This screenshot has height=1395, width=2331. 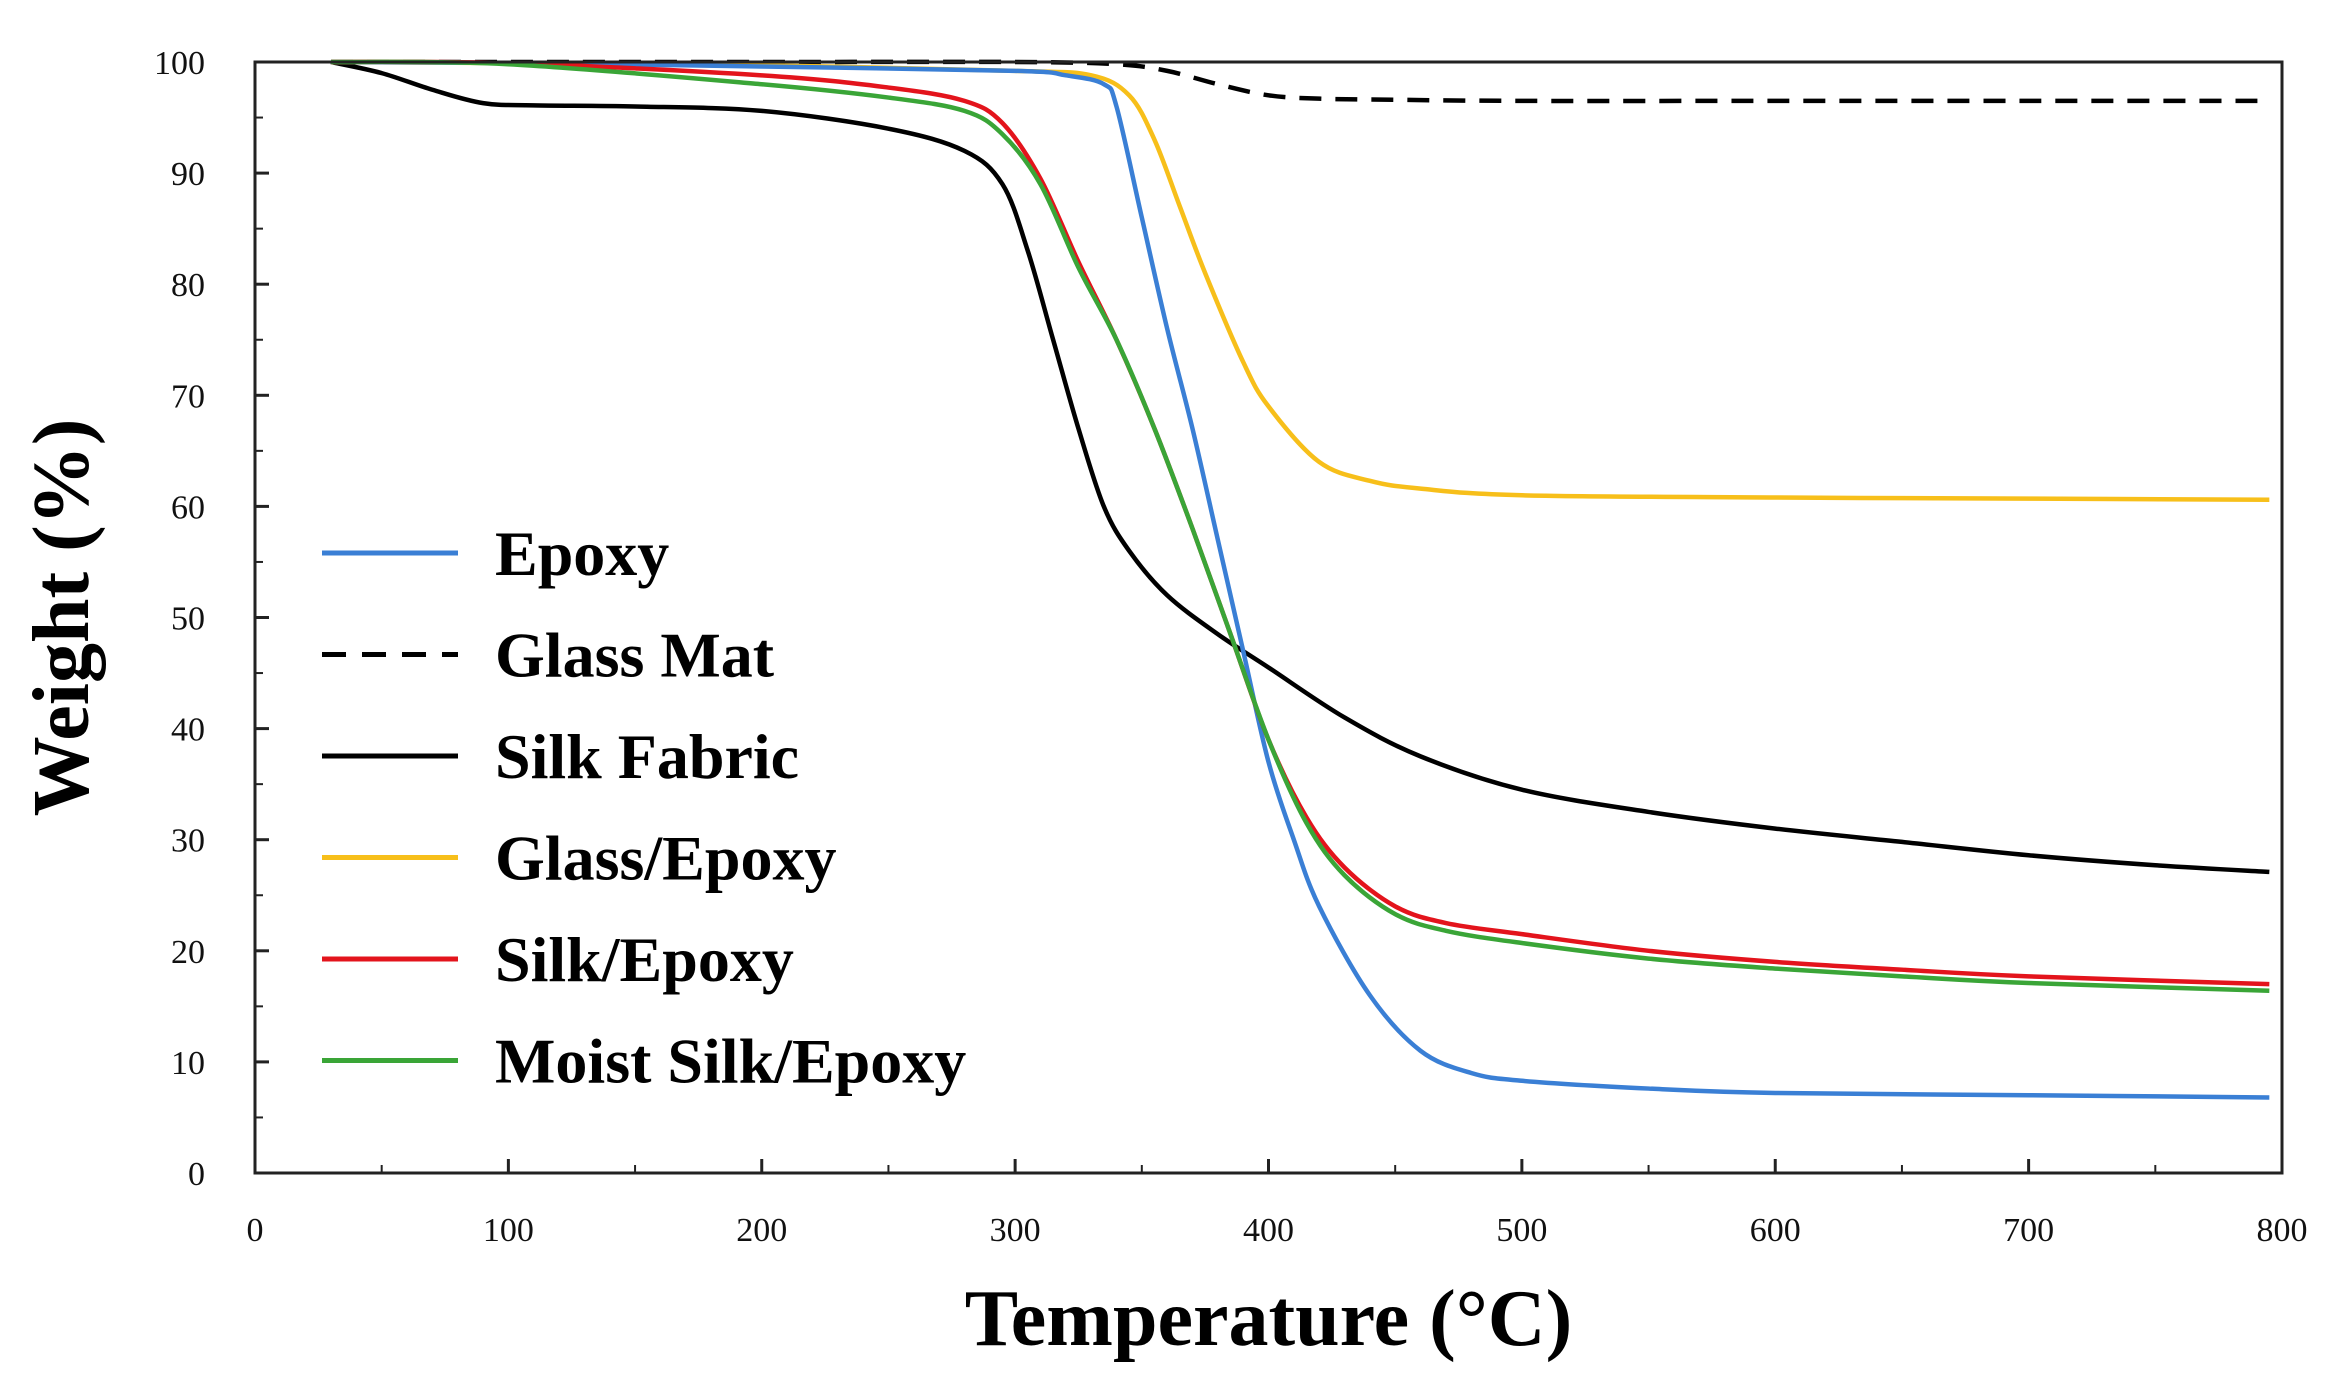 I want to click on x-tick-label: 800, so click(x=2282, y=1230).